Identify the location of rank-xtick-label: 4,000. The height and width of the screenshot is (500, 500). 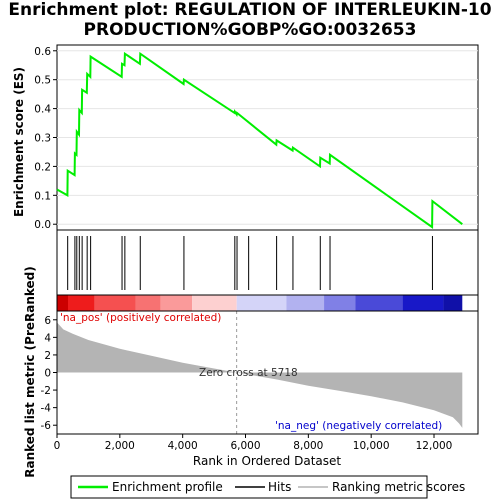
(183, 446).